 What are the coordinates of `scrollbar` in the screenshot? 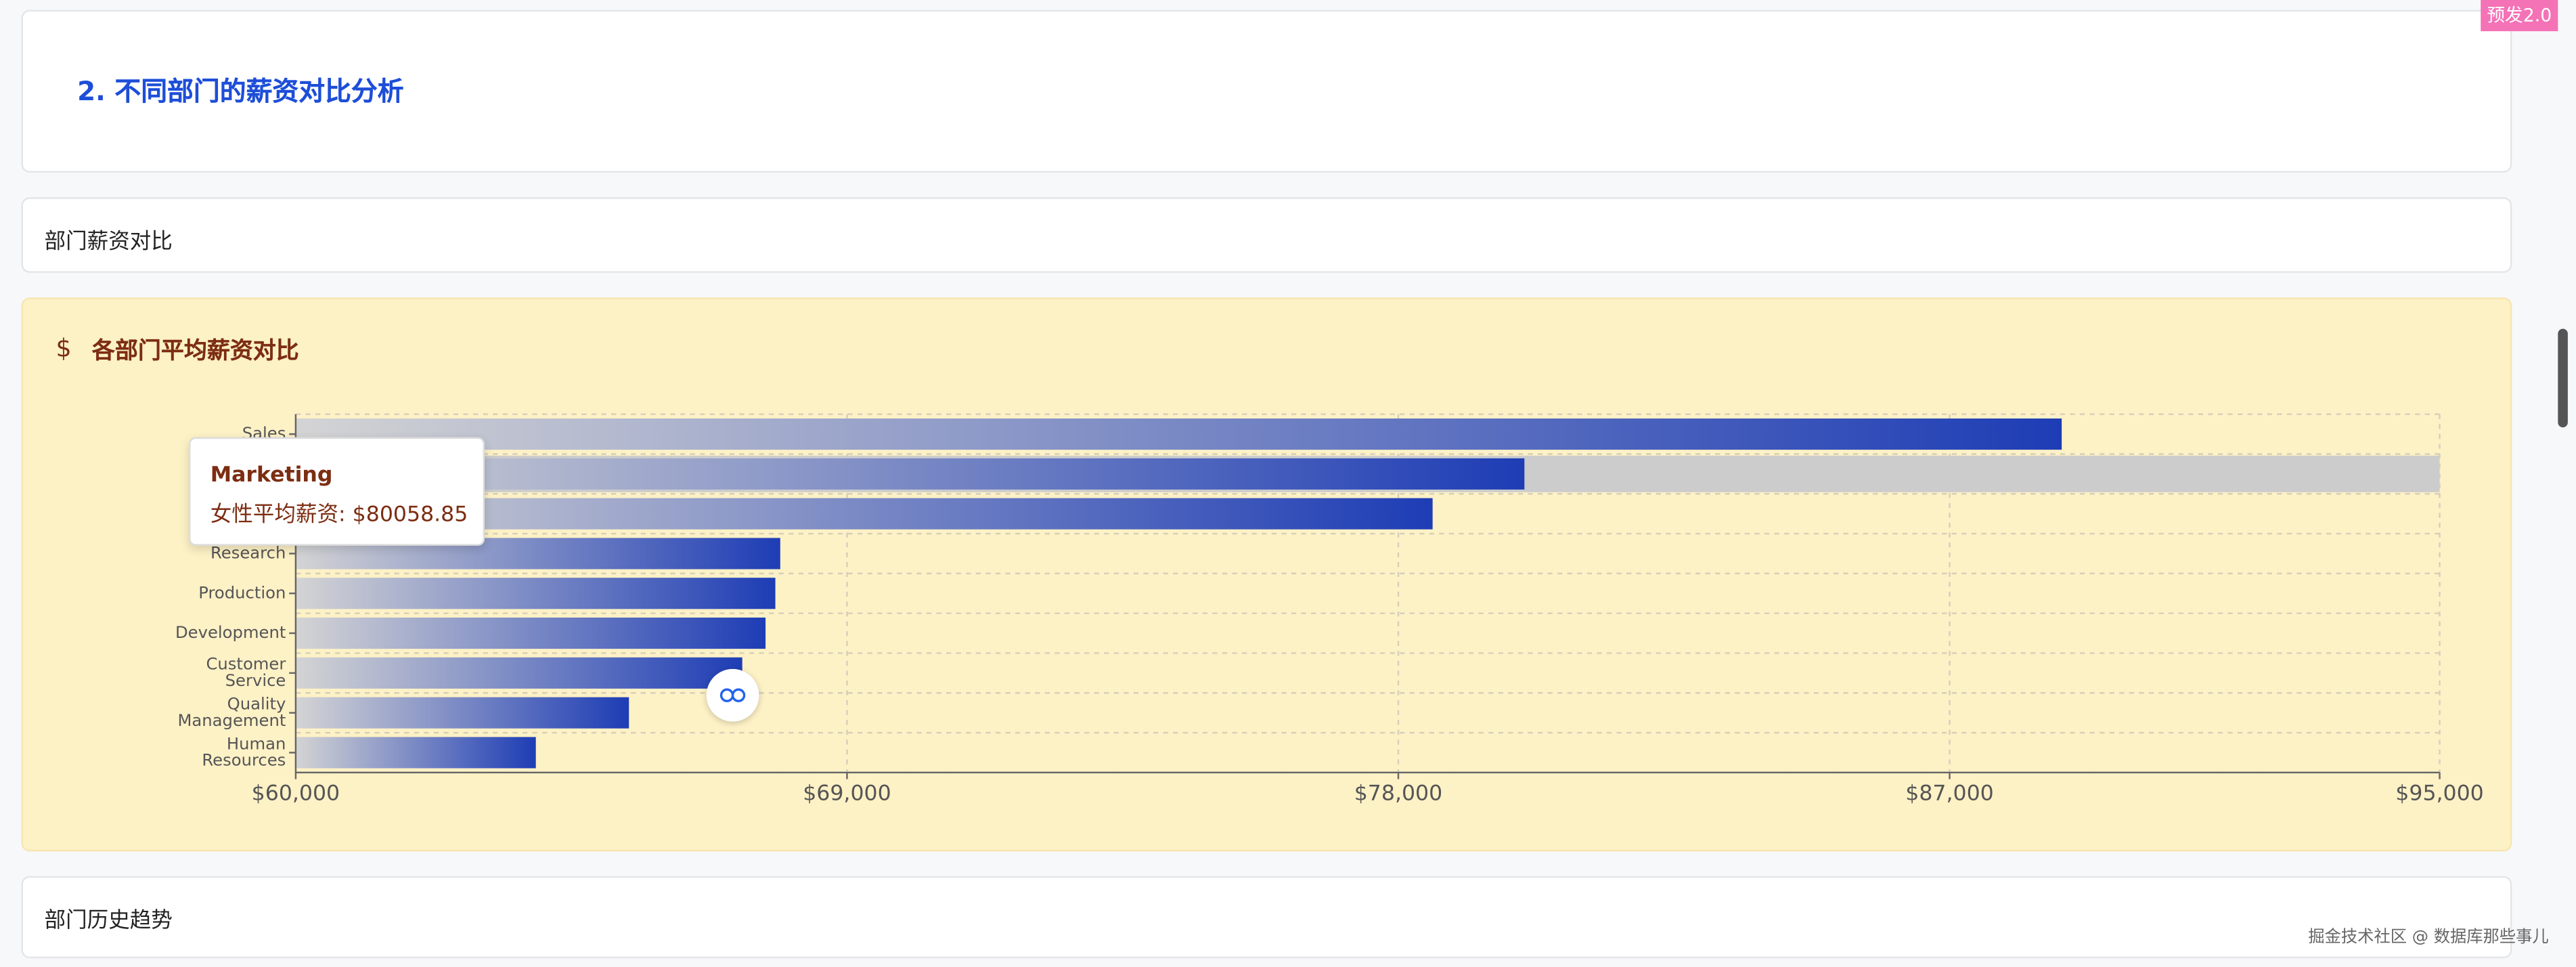 It's located at (2563, 378).